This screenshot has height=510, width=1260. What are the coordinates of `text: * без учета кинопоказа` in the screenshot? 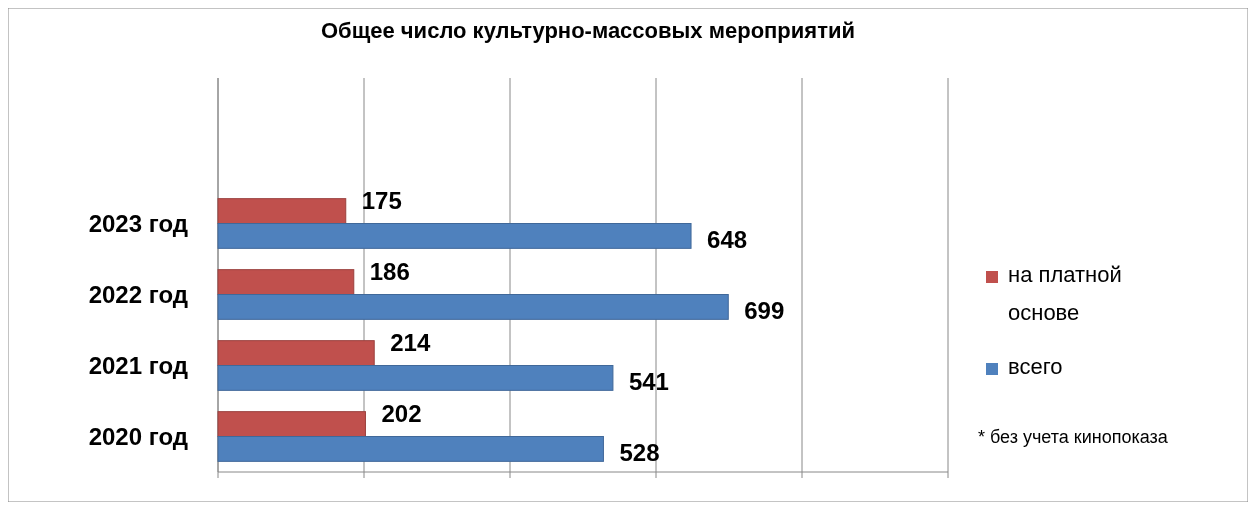 It's located at (1073, 437).